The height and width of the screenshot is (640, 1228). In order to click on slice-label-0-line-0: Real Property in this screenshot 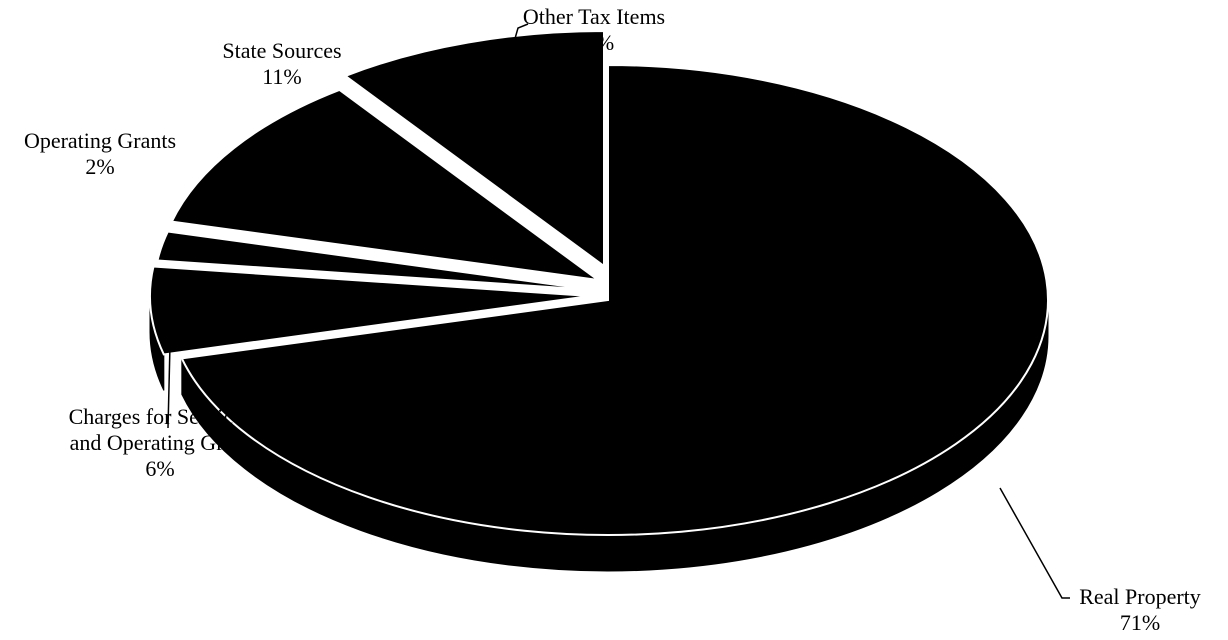, I will do `click(1140, 596)`.